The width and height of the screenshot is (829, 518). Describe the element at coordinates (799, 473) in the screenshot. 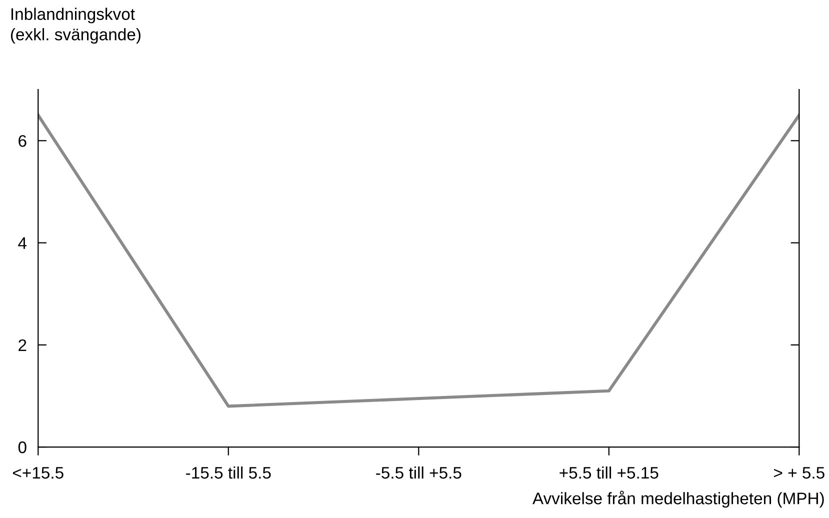

I see `x-tick-label: > + 5.5` at that location.